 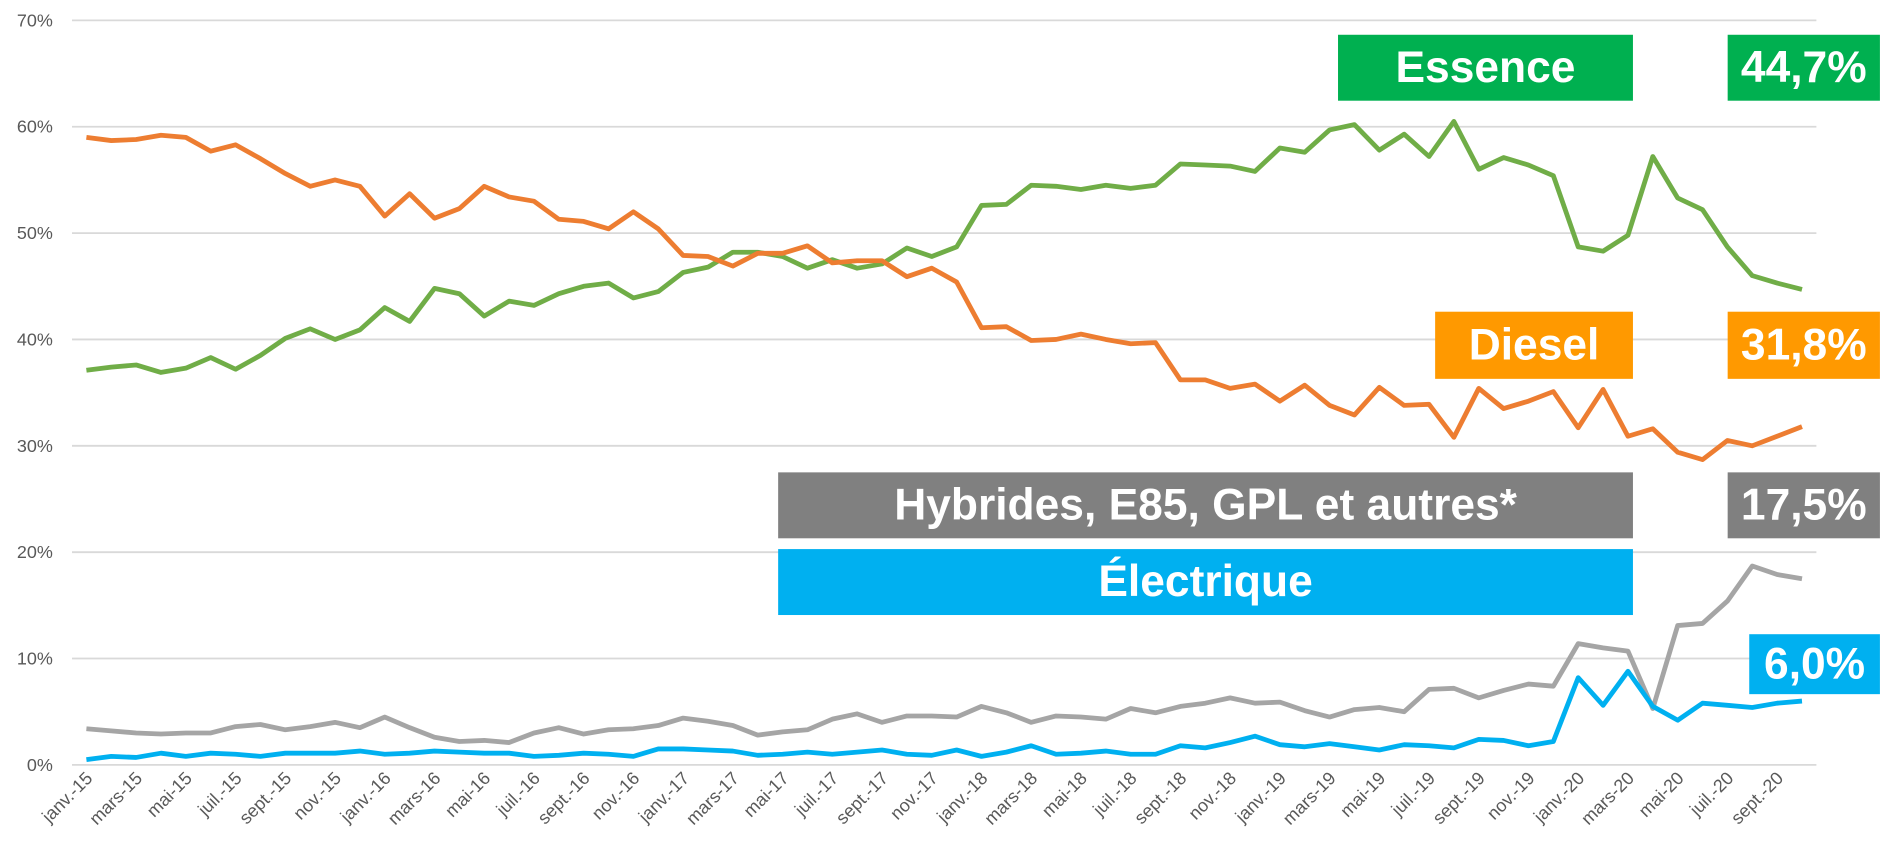 What do you see at coordinates (766, 794) in the screenshot?
I see `x-tick-label: mai-17` at bounding box center [766, 794].